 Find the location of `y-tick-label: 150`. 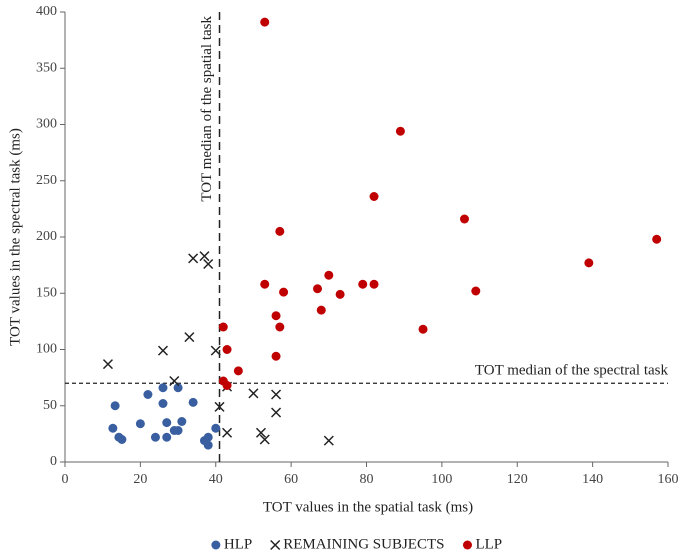

y-tick-label: 150 is located at coordinates (46, 292).